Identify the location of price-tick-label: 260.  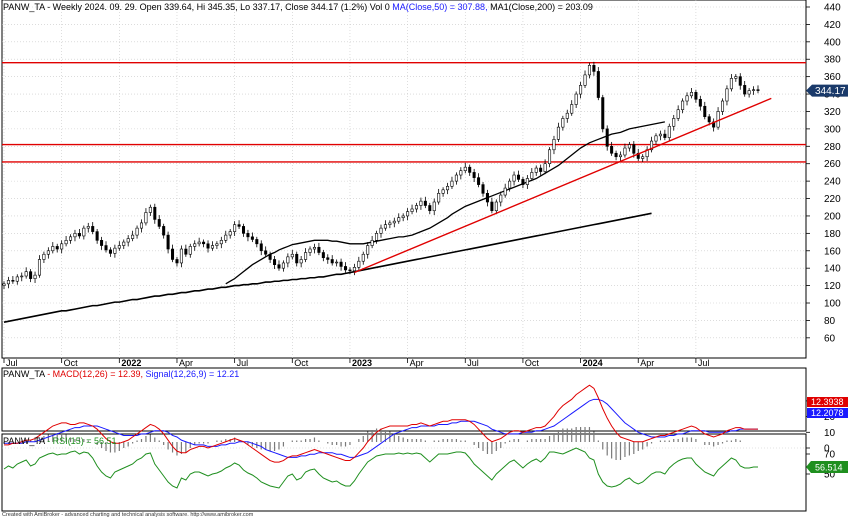
(832, 164).